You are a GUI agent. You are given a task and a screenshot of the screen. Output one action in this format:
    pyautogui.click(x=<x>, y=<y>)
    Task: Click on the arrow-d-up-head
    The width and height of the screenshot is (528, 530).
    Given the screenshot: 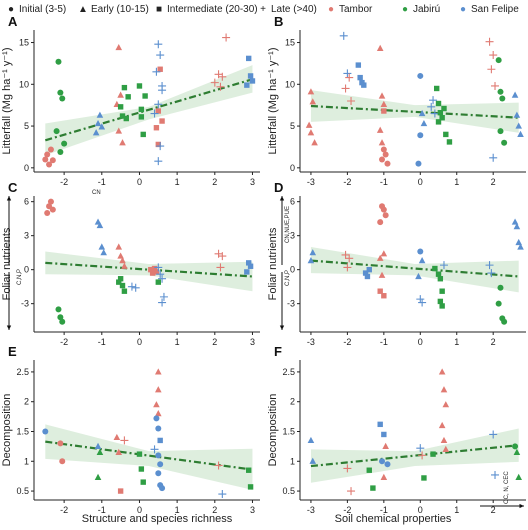 What is the action you would take?
    pyautogui.click(x=282, y=198)
    